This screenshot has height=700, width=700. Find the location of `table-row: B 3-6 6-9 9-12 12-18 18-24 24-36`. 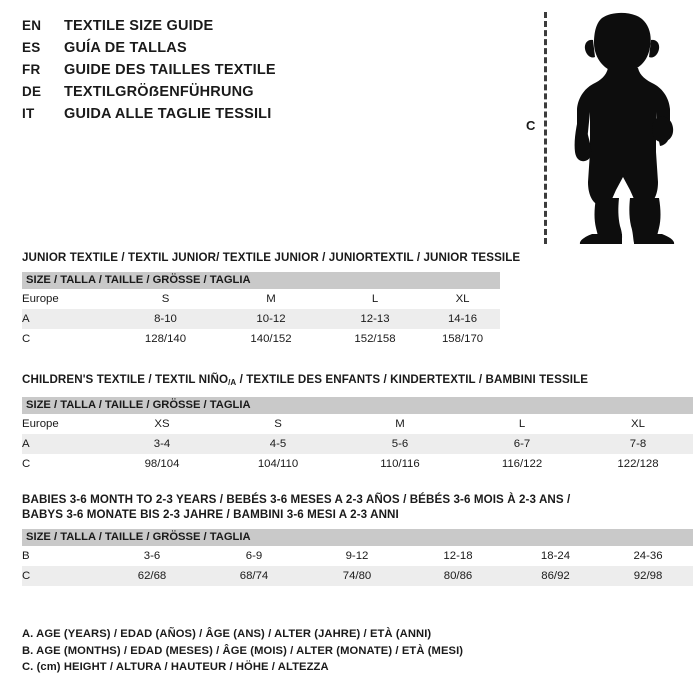

table-row: B 3-6 6-9 9-12 12-18 18-24 24-36 is located at coordinates (357, 556).